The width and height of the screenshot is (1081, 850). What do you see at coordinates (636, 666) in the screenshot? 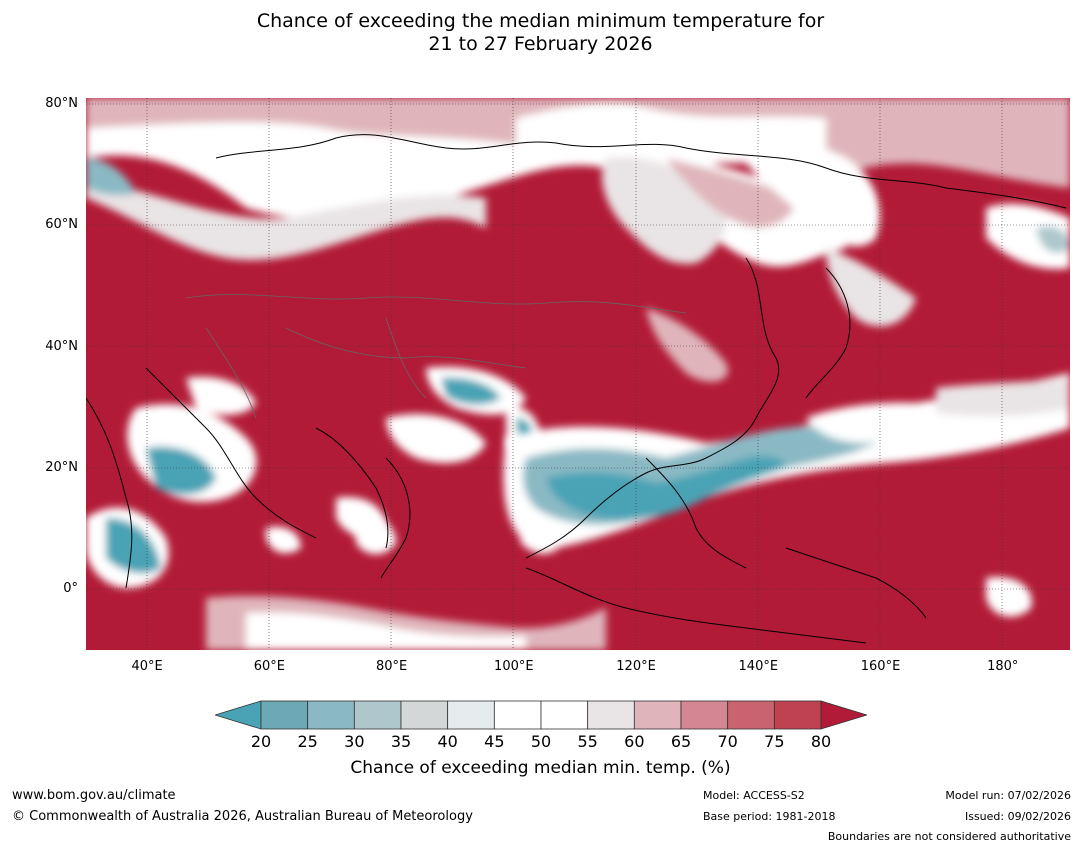
I see `lon-tick-label: 120°E` at bounding box center [636, 666].